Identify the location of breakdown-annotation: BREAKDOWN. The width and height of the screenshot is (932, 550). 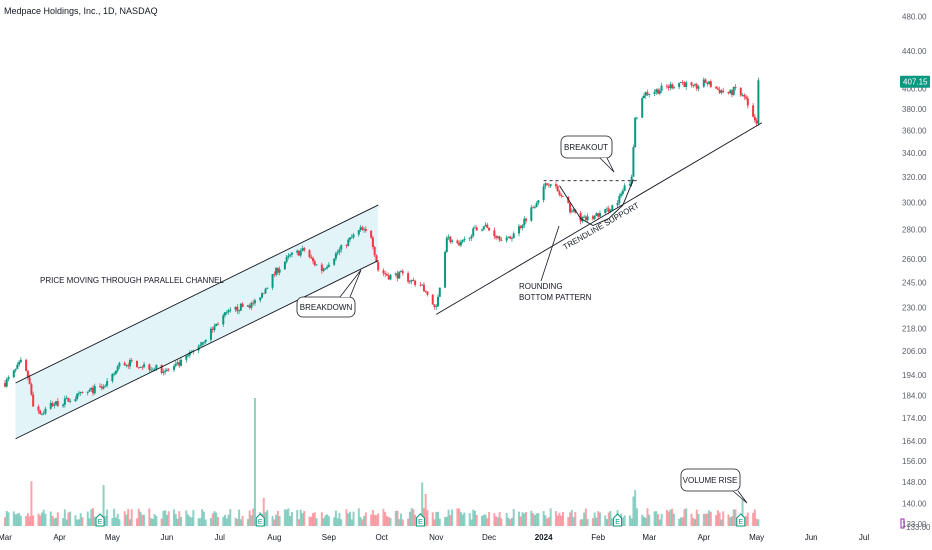
(326, 307).